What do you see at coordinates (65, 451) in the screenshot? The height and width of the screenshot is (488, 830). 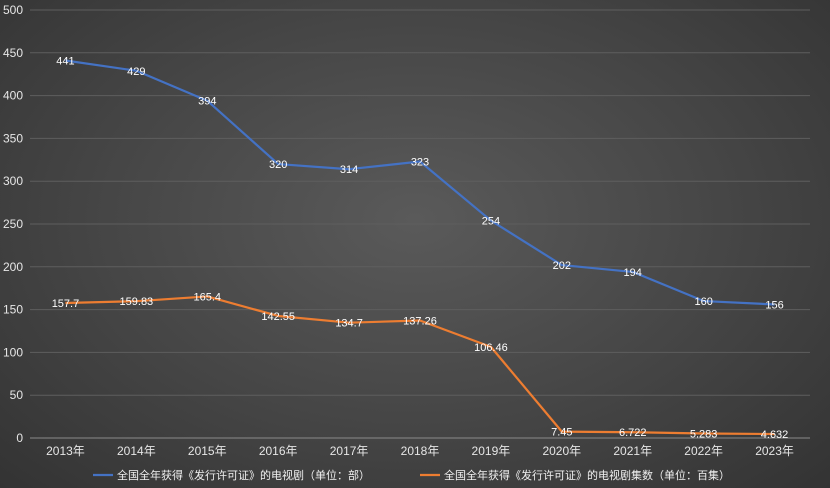 I see `x-tick-label: 2013年` at bounding box center [65, 451].